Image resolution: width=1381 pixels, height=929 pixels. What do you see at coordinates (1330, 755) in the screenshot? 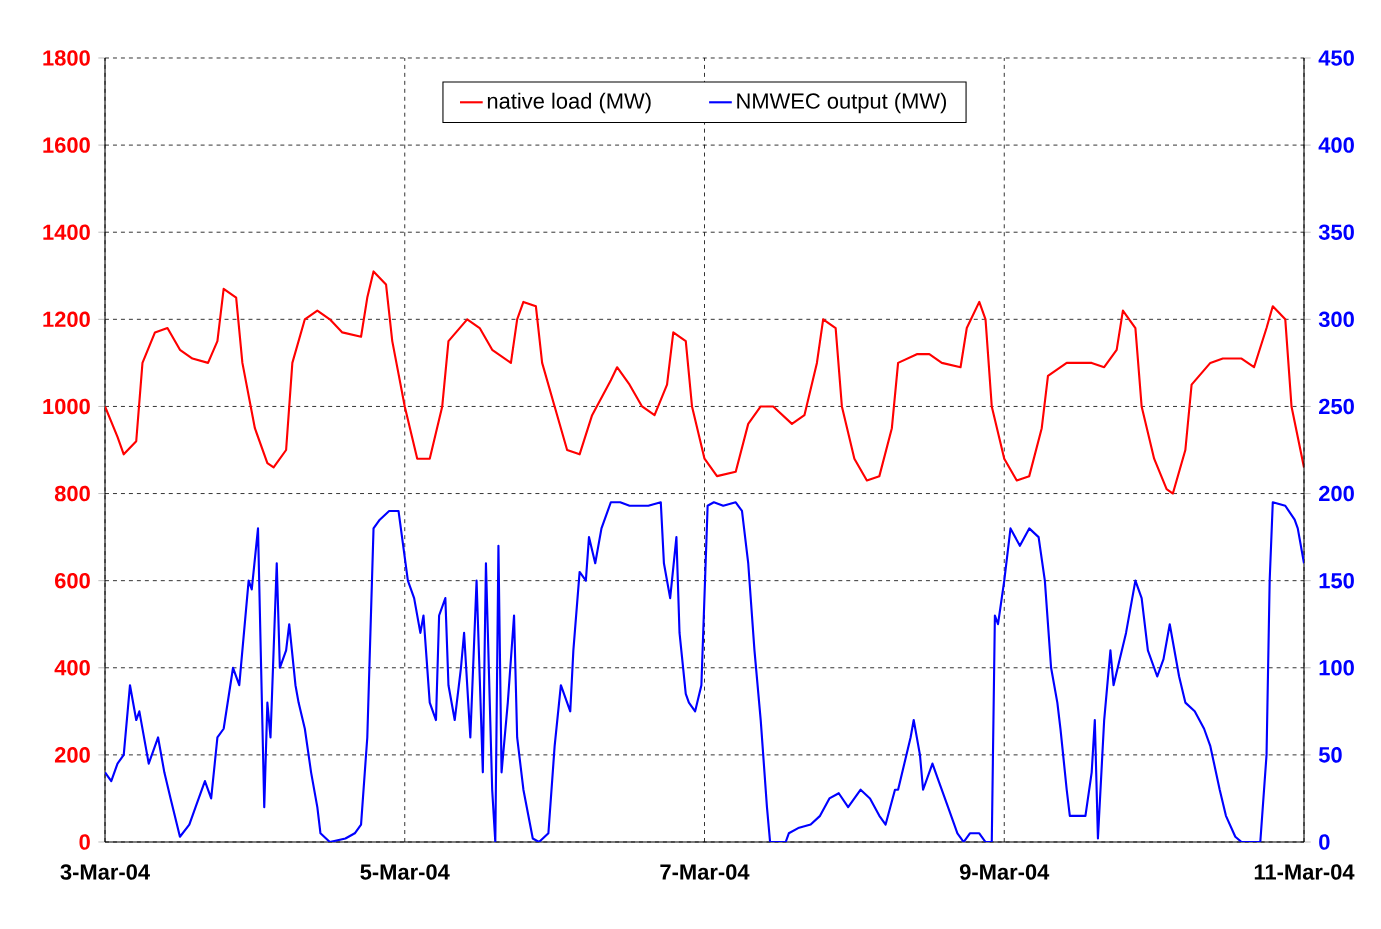
I see `y2-tick-label: 50` at bounding box center [1330, 755].